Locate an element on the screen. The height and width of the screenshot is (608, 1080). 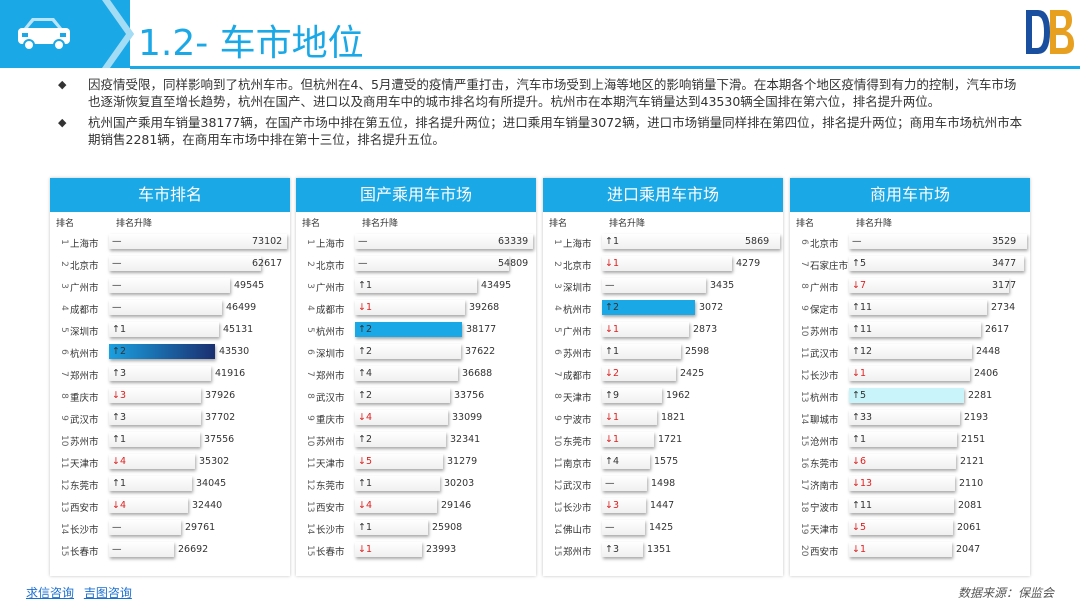
footer-link-1: 求信咨询 is located at coordinates (50, 593).